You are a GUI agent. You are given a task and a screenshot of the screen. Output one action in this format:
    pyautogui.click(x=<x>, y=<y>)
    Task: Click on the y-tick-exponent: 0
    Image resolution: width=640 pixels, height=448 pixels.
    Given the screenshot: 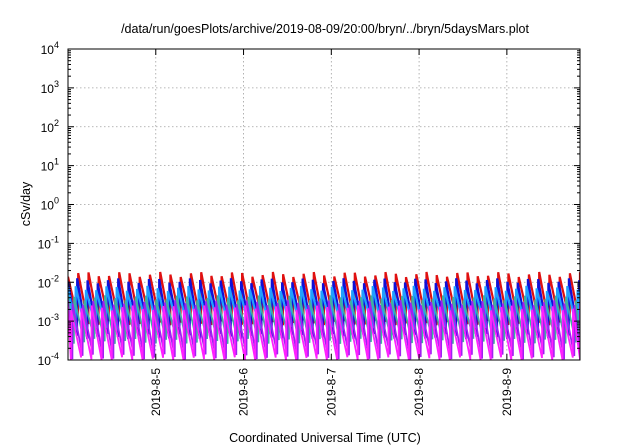 What is the action you would take?
    pyautogui.click(x=56, y=201)
    